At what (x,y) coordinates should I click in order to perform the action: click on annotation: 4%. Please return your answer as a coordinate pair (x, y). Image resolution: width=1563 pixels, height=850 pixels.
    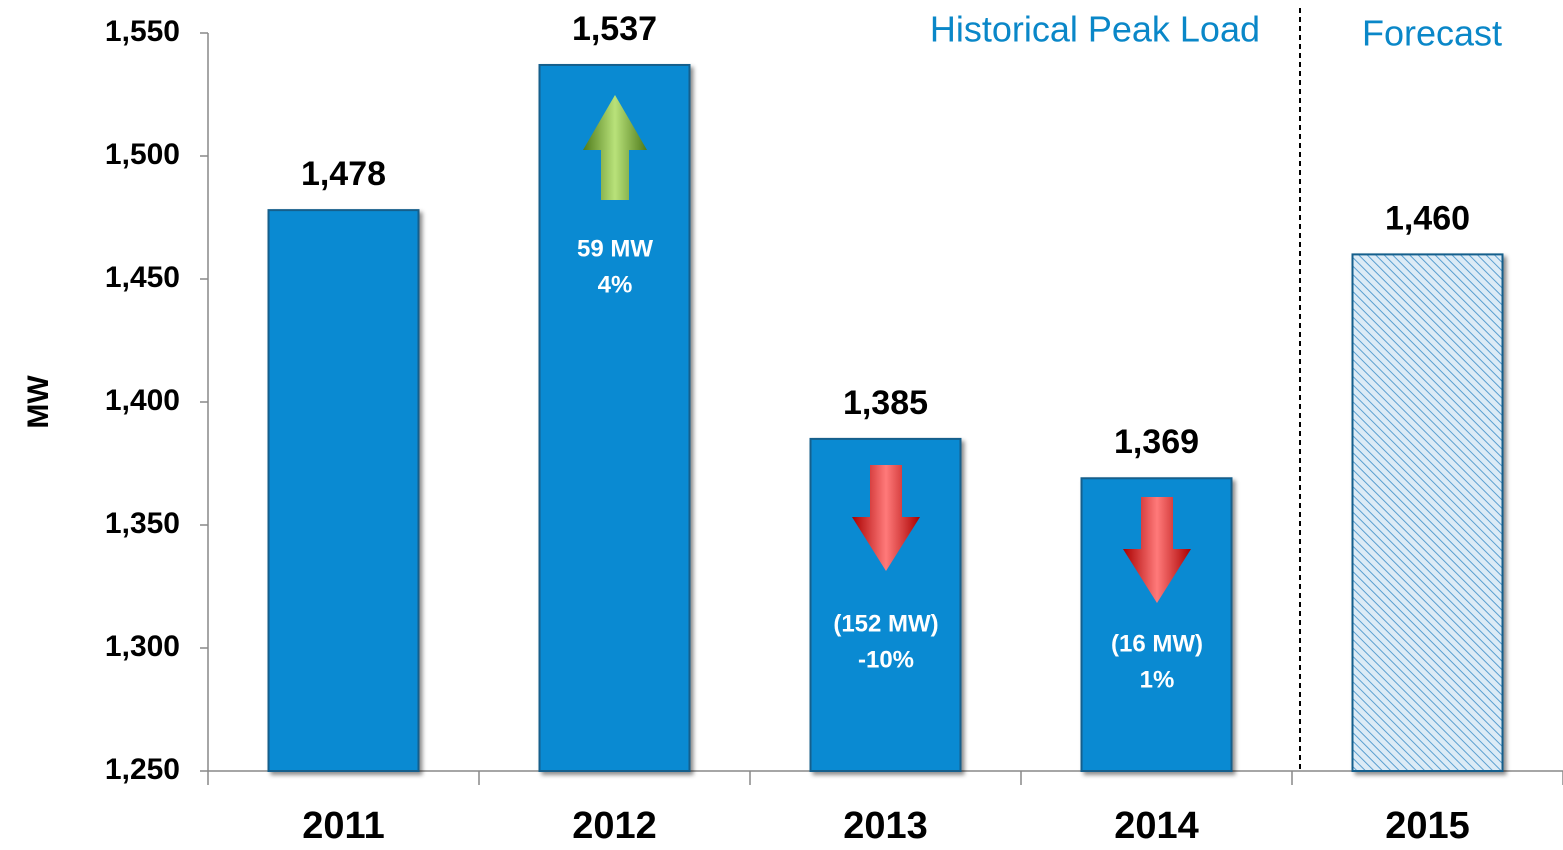
    Looking at the image, I should click on (615, 284).